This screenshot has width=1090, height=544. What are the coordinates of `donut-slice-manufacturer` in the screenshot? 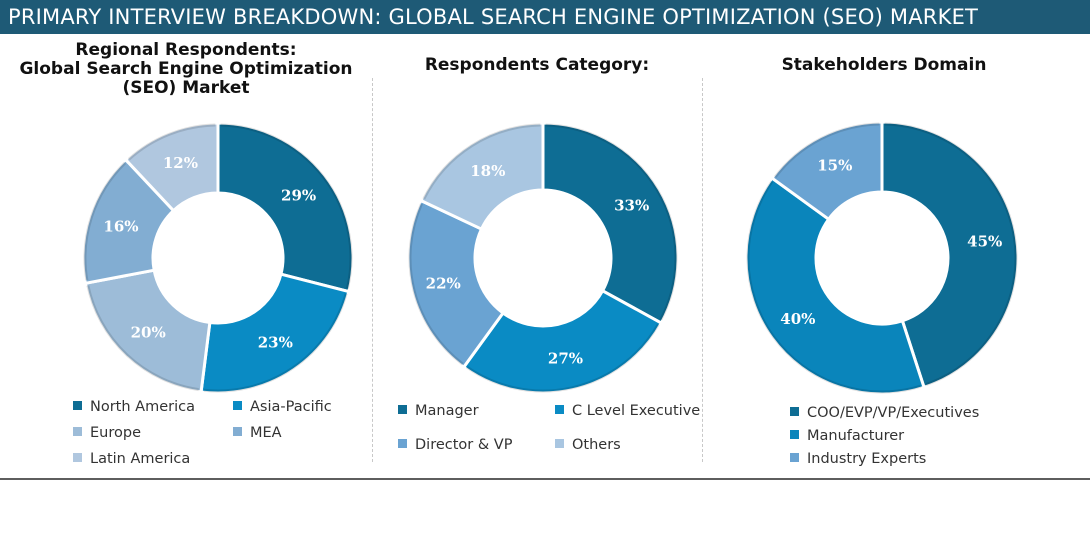 It's located at (835, 285).